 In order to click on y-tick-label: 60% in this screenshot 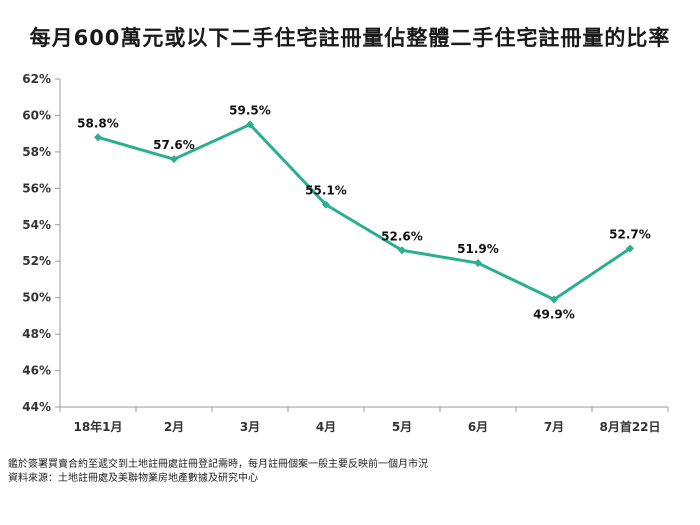, I will do `click(36, 115)`.